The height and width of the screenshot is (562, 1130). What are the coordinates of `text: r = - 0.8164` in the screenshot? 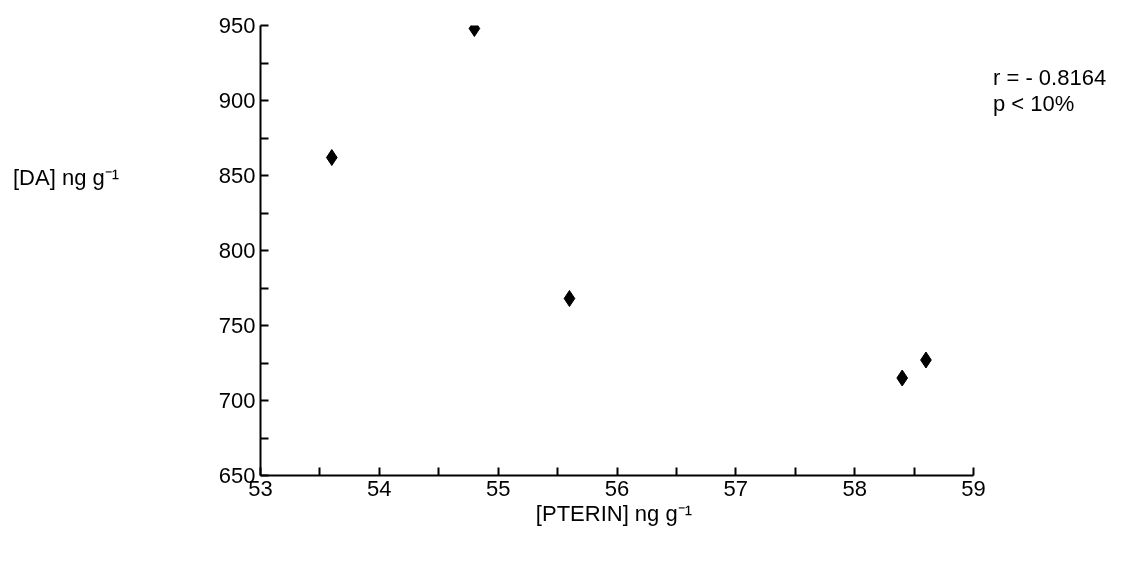 It's located at (1050, 78).